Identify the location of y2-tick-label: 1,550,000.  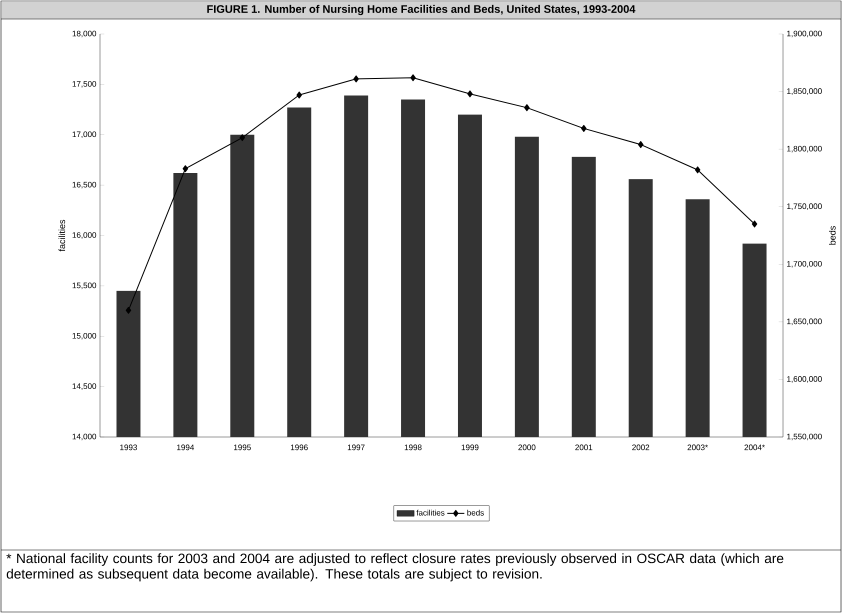
(804, 437).